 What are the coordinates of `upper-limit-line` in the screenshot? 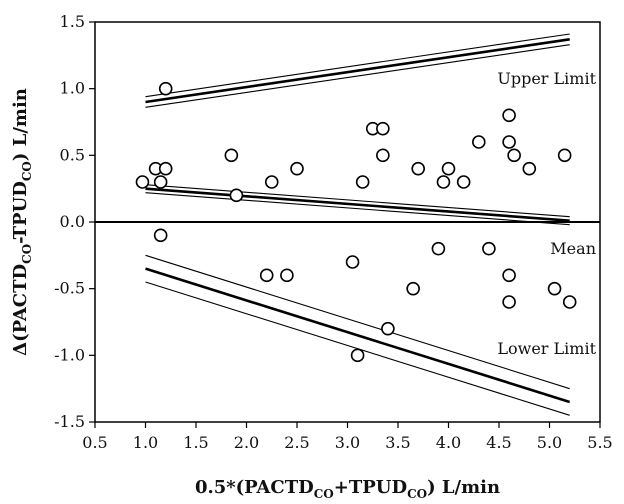 It's located at (357, 71).